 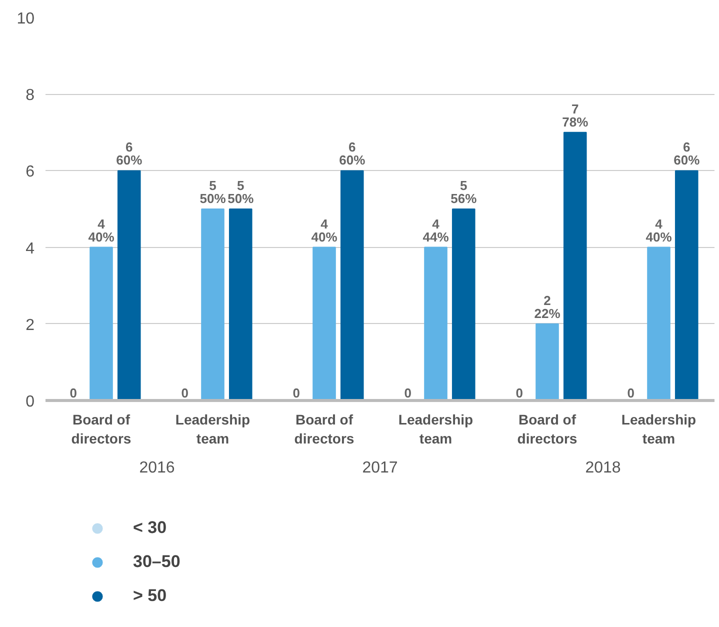 What do you see at coordinates (575, 115) in the screenshot?
I see `data-label: 7 78%` at bounding box center [575, 115].